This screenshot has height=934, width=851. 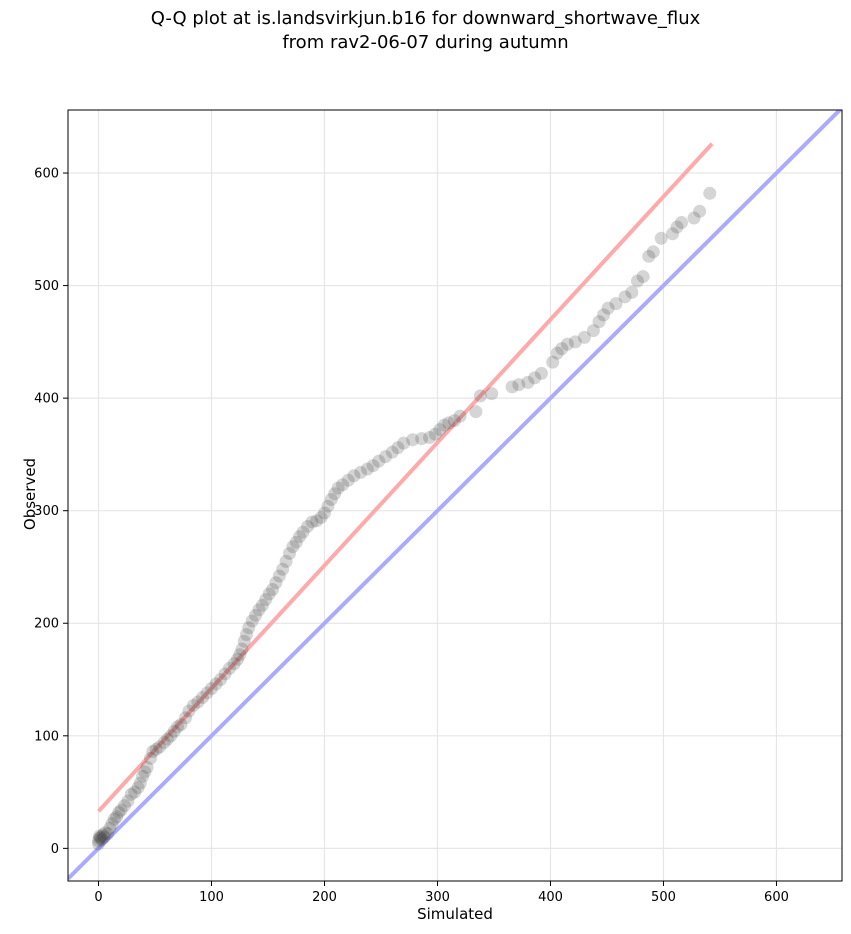 I want to click on x-tick-label: 400, so click(x=550, y=897).